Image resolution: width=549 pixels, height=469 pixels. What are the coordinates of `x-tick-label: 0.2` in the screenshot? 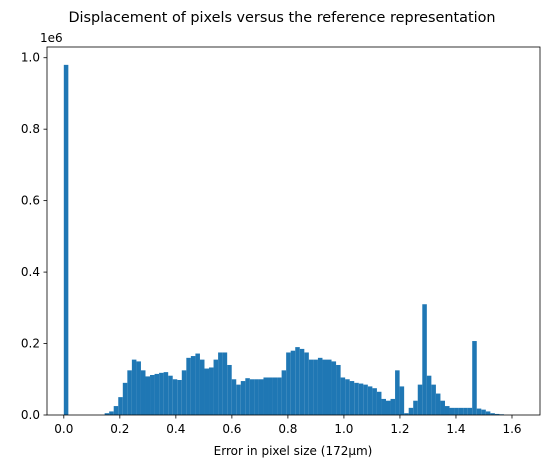 It's located at (119, 429).